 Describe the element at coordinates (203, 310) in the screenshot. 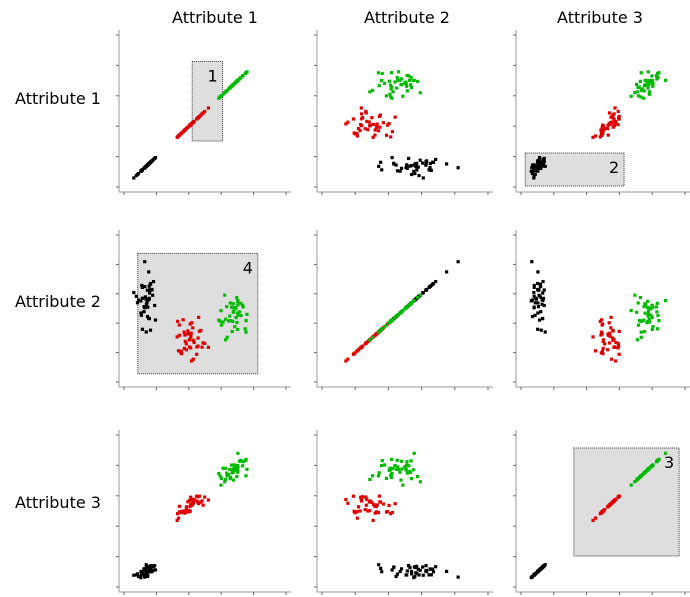

I see `panel-r1-c0: 4` at that location.